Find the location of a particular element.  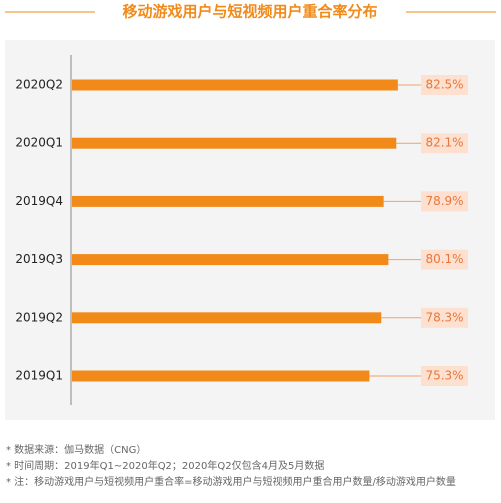

footnote: * 时间周期：2019年Q1~2020年Q2；2020年Q2仅包含4月及5月数据 is located at coordinates (165, 465).